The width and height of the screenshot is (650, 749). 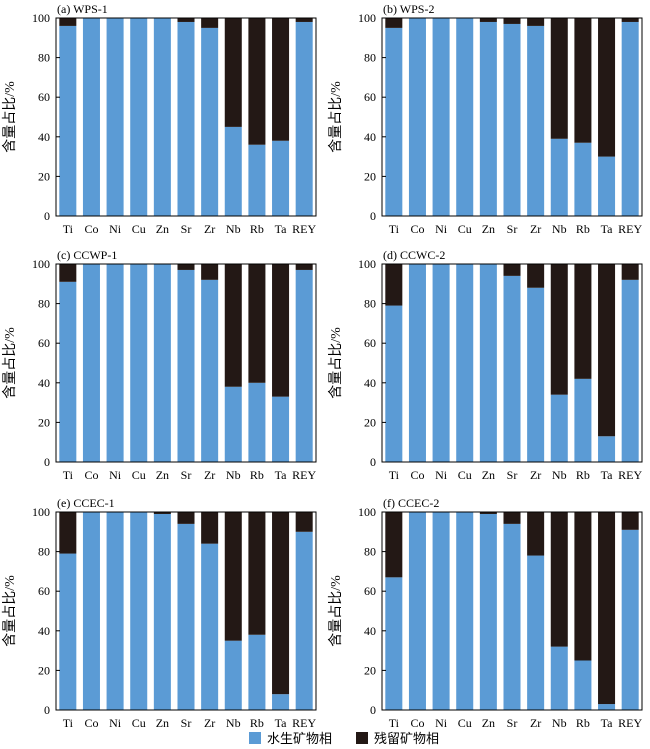 What do you see at coordinates (257, 229) in the screenshot?
I see `x-tick-label-rb: Rb` at bounding box center [257, 229].